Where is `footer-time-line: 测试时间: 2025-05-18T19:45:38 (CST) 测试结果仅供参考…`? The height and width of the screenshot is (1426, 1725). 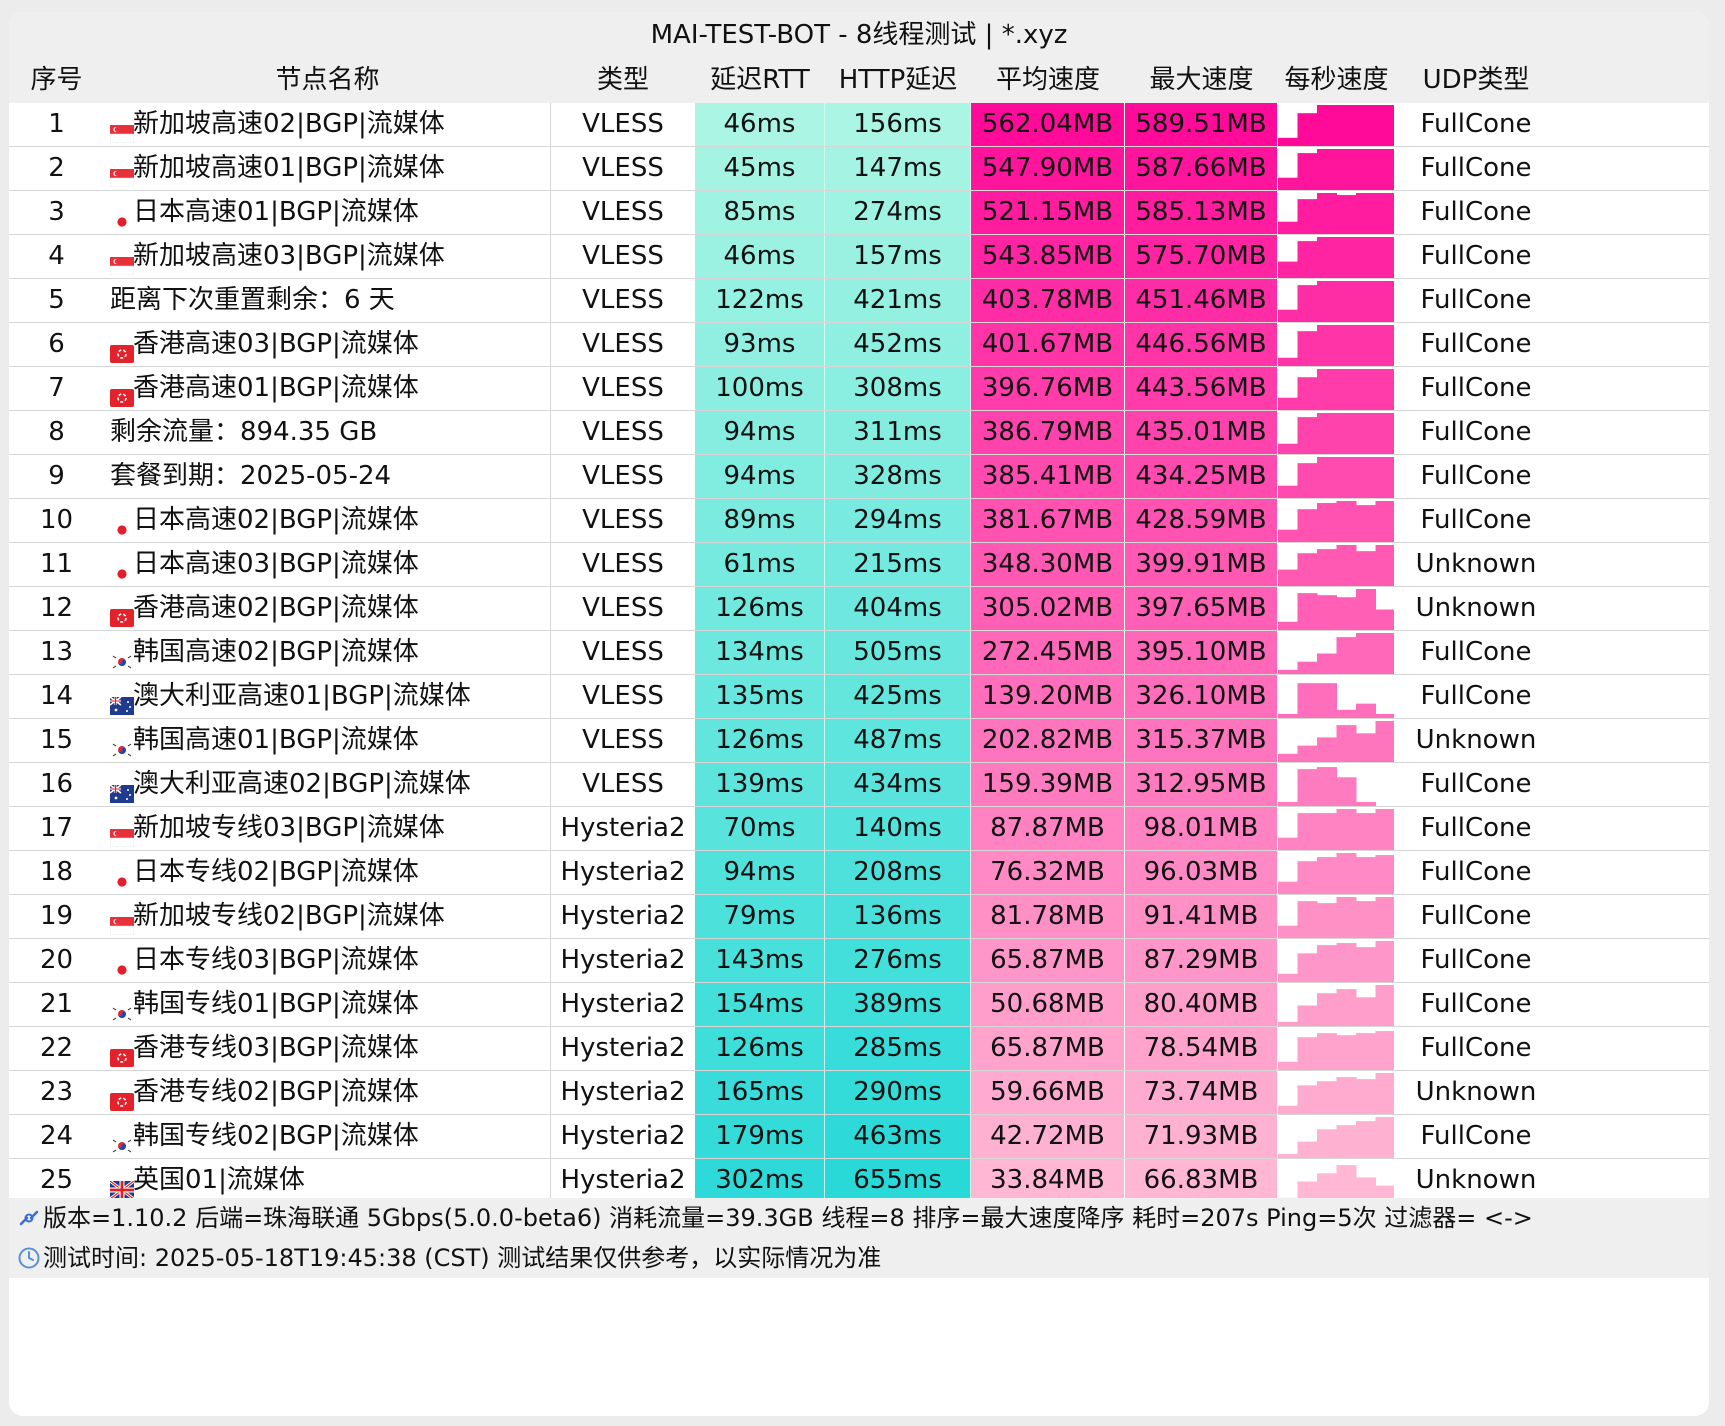 footer-time-line: 测试时间: 2025-05-18T19:45:38 (CST) 测试结果仅供参考… is located at coordinates (859, 1258).